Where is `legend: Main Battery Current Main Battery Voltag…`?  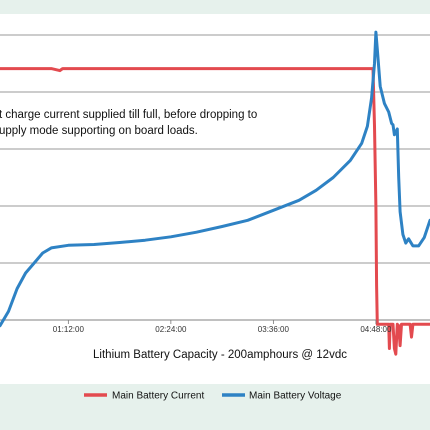 legend: Main Battery Current Main Battery Voltag… is located at coordinates (213, 396).